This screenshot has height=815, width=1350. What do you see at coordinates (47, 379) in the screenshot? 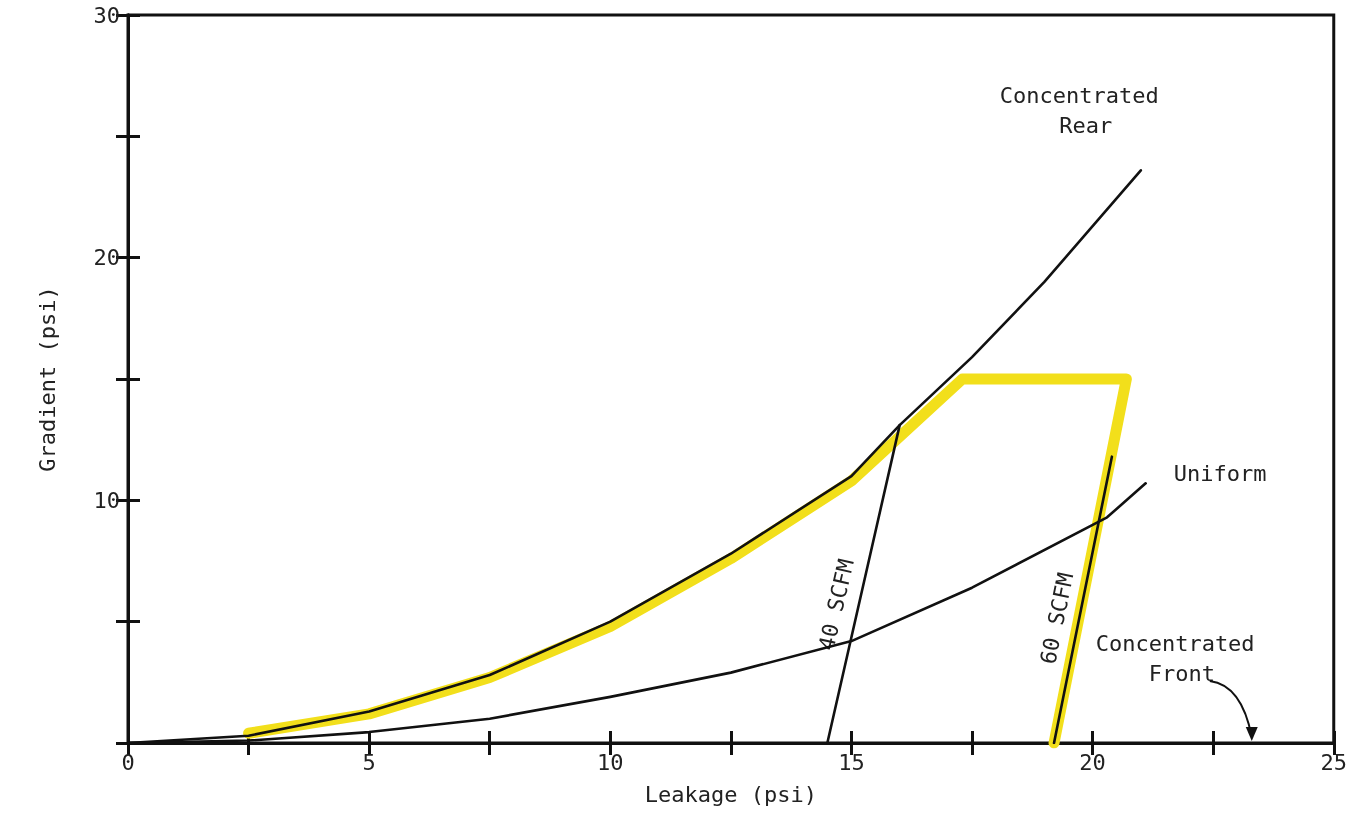
I see `y-axis-title: Gradient (psi)` at bounding box center [47, 379].